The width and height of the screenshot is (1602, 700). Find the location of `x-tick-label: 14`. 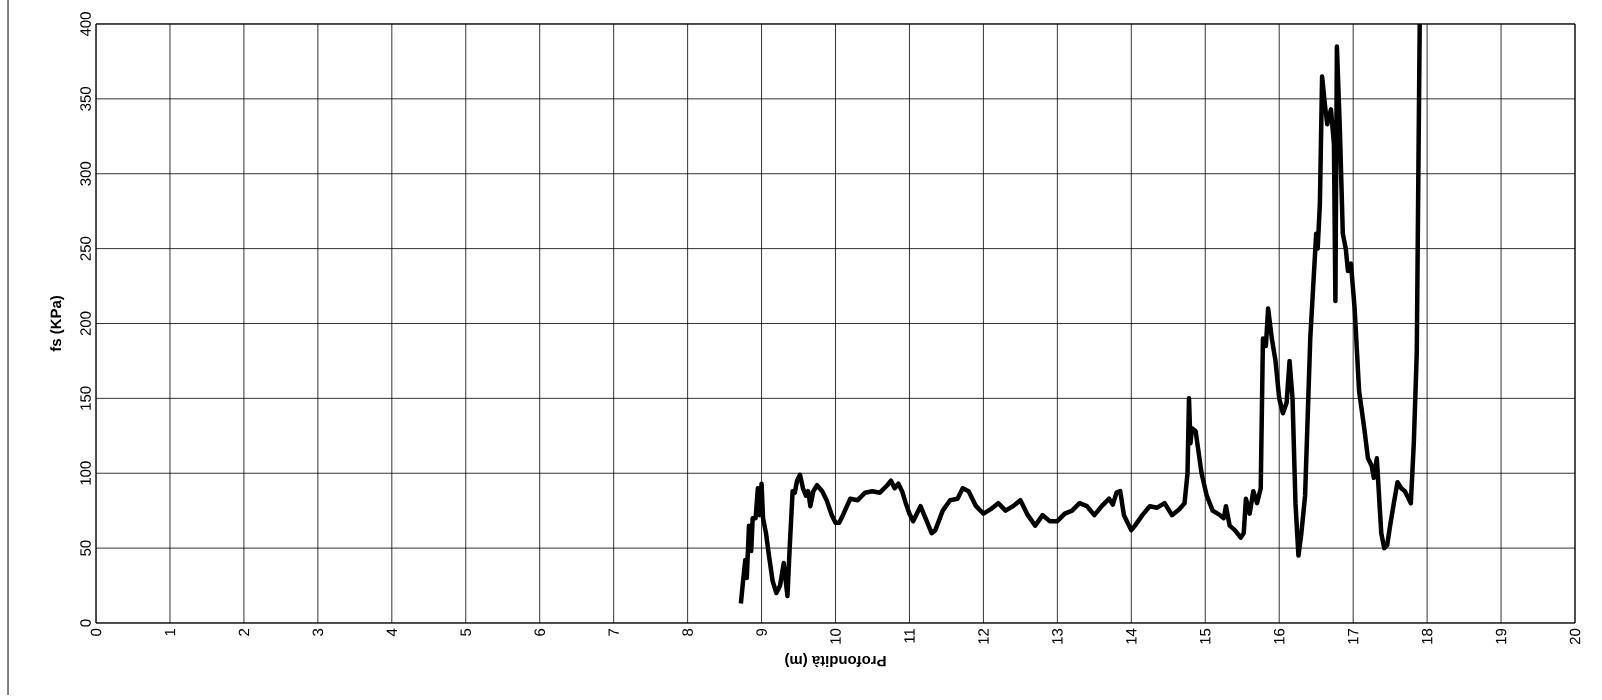

x-tick-label: 14 is located at coordinates (1131, 636).